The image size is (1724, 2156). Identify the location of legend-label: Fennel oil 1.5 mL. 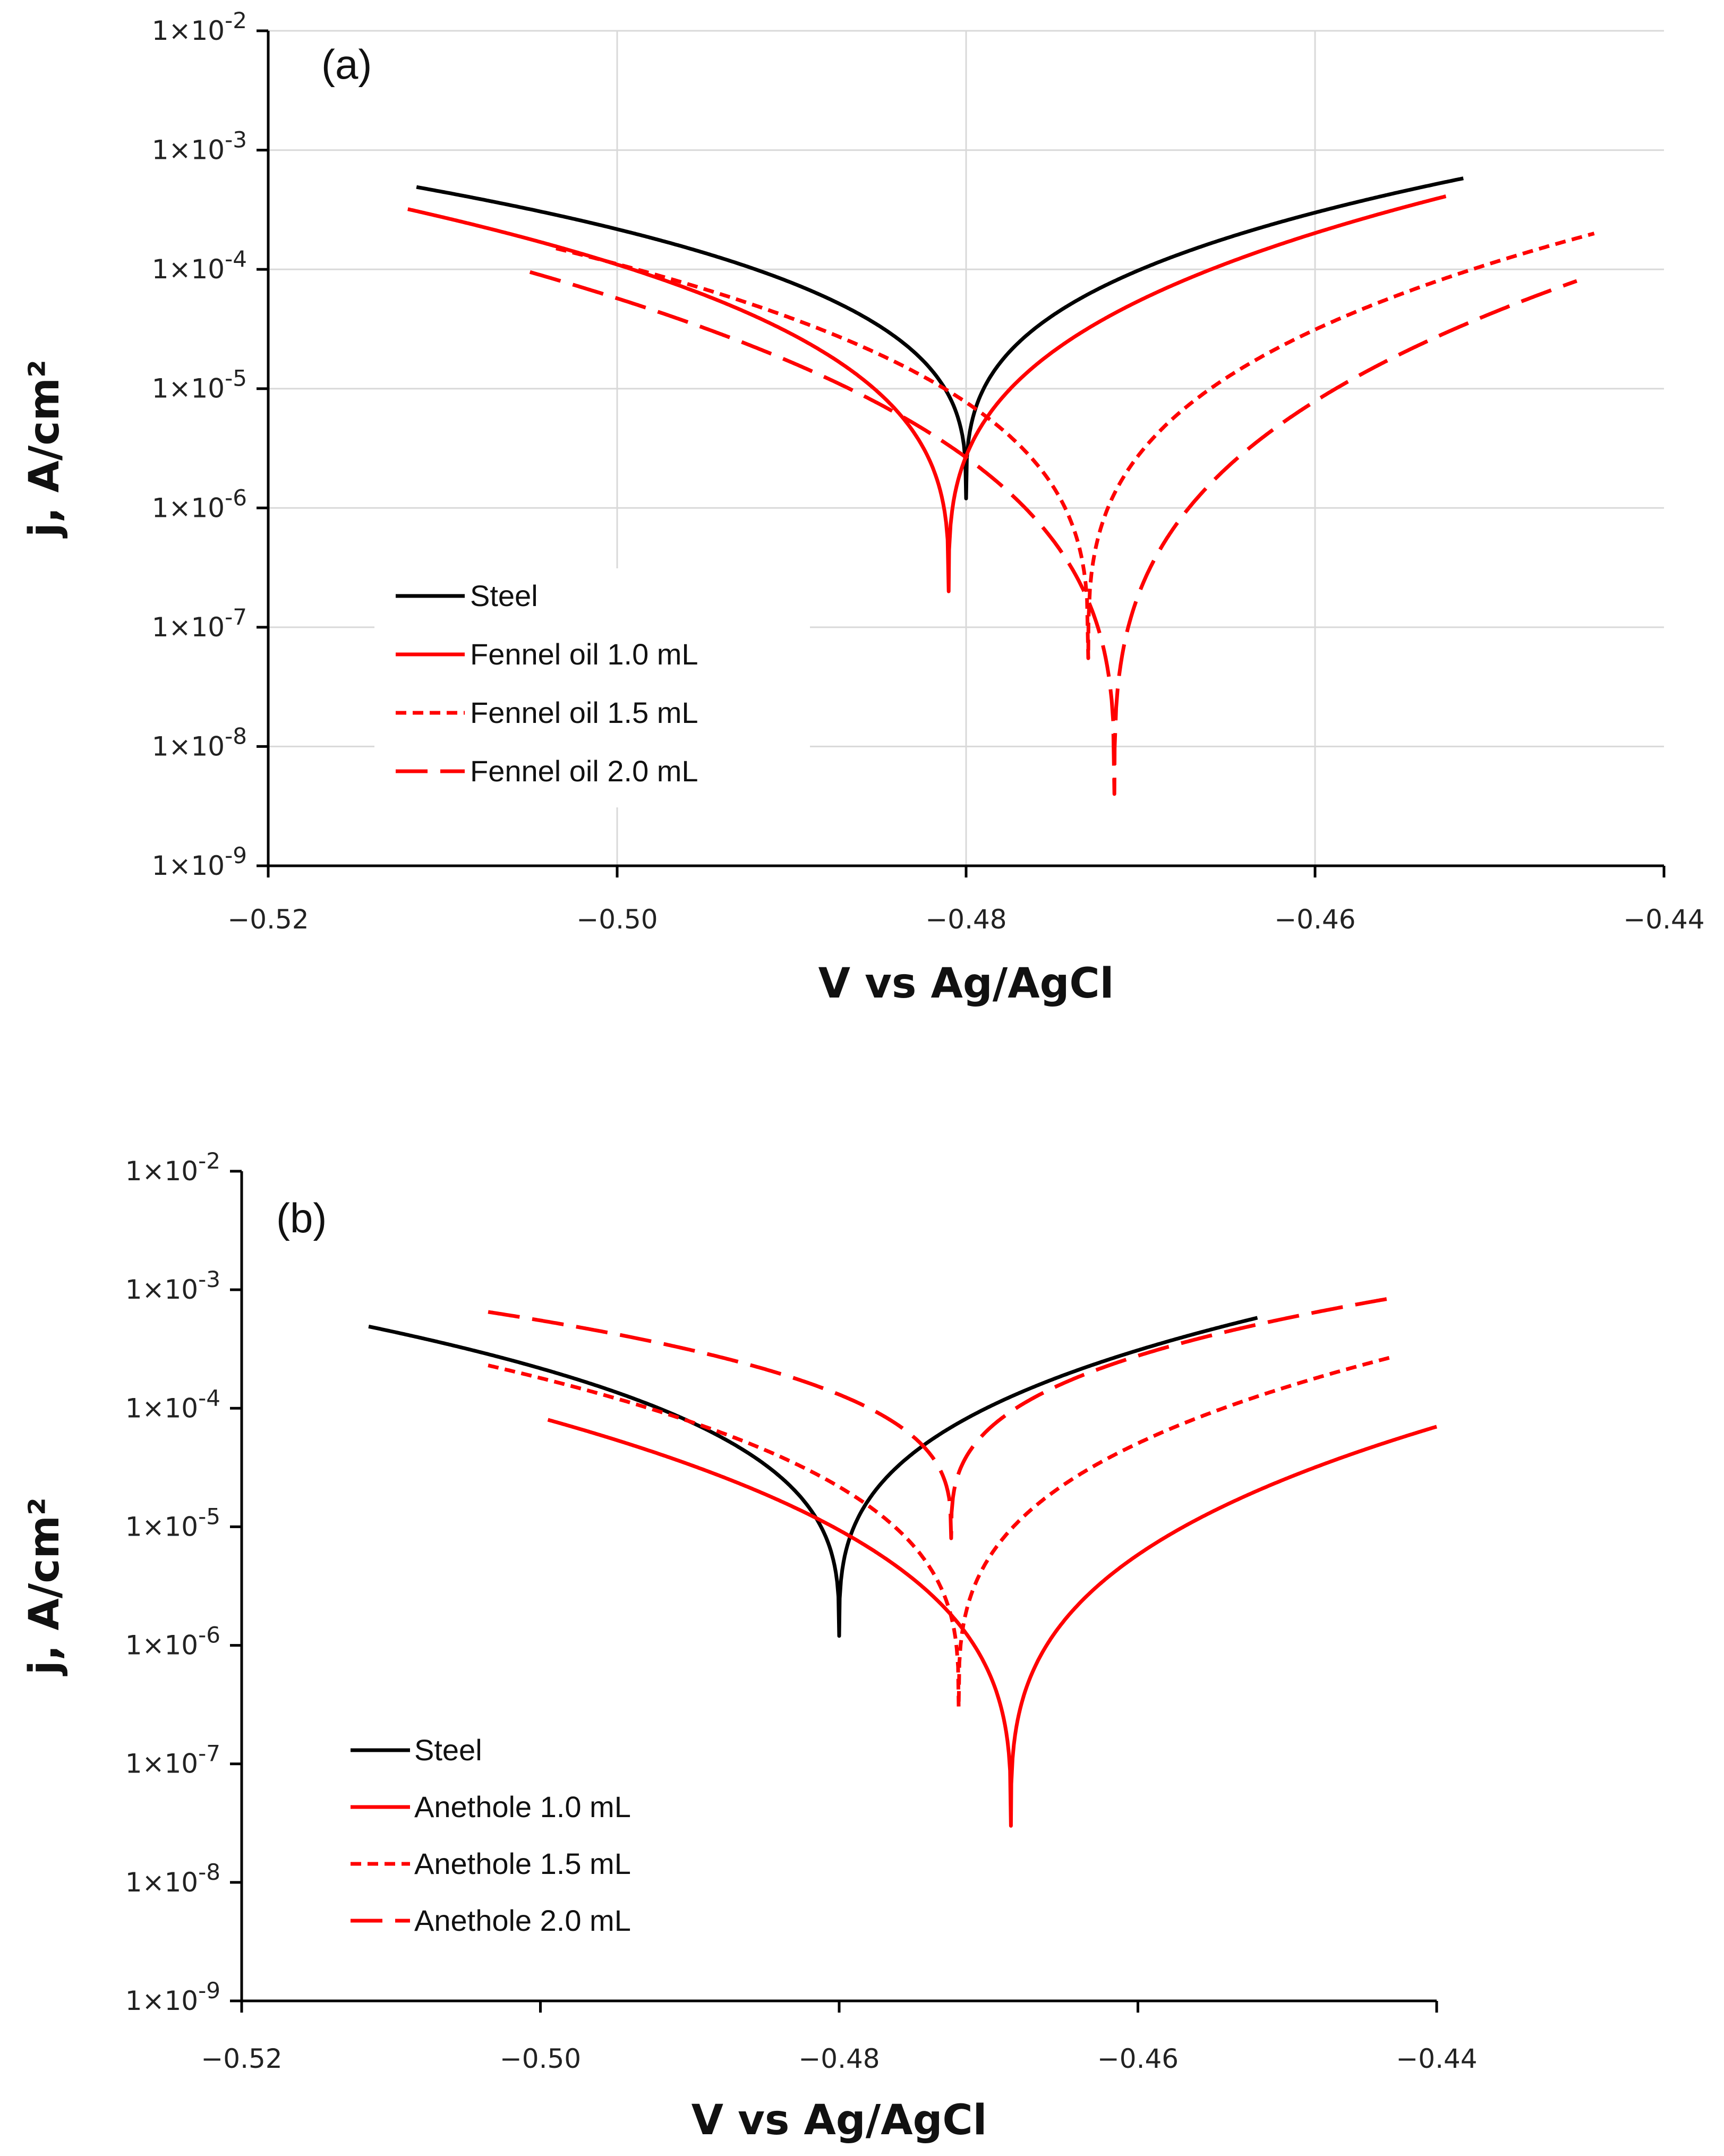
(584, 712).